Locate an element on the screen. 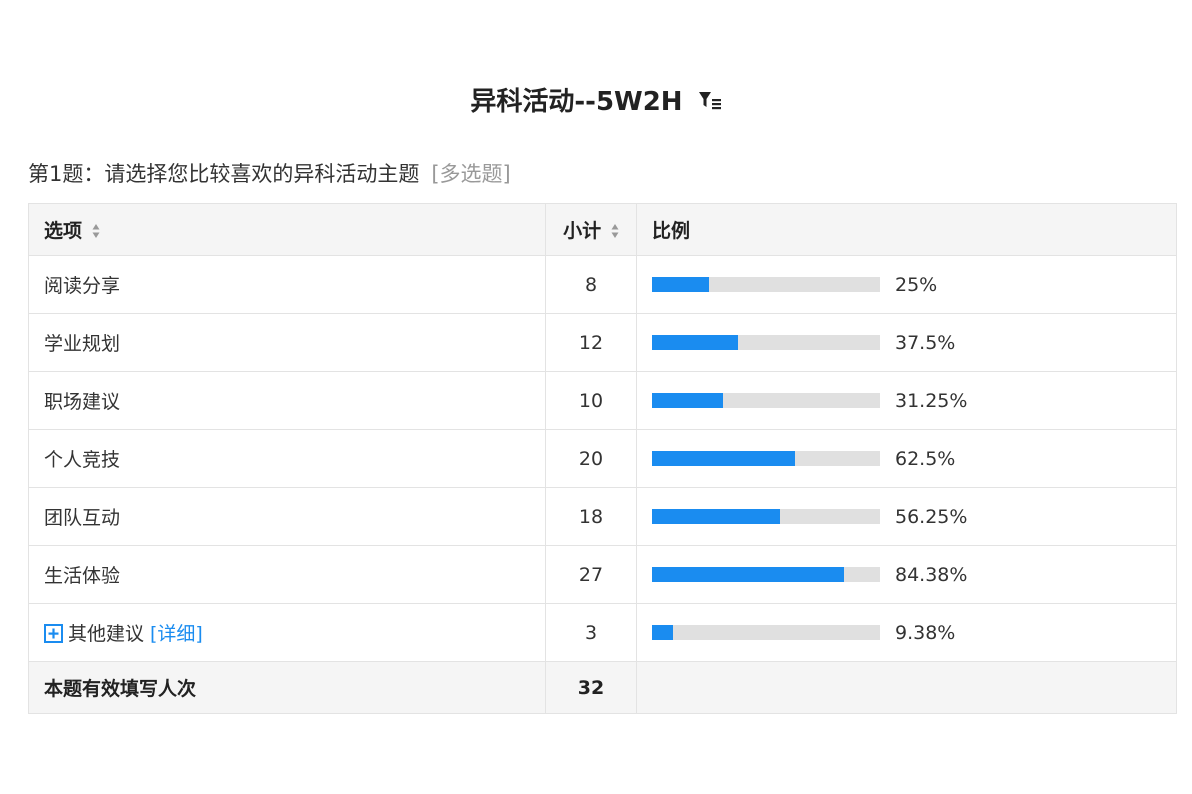  ratio-percent: 31.25% is located at coordinates (931, 400).